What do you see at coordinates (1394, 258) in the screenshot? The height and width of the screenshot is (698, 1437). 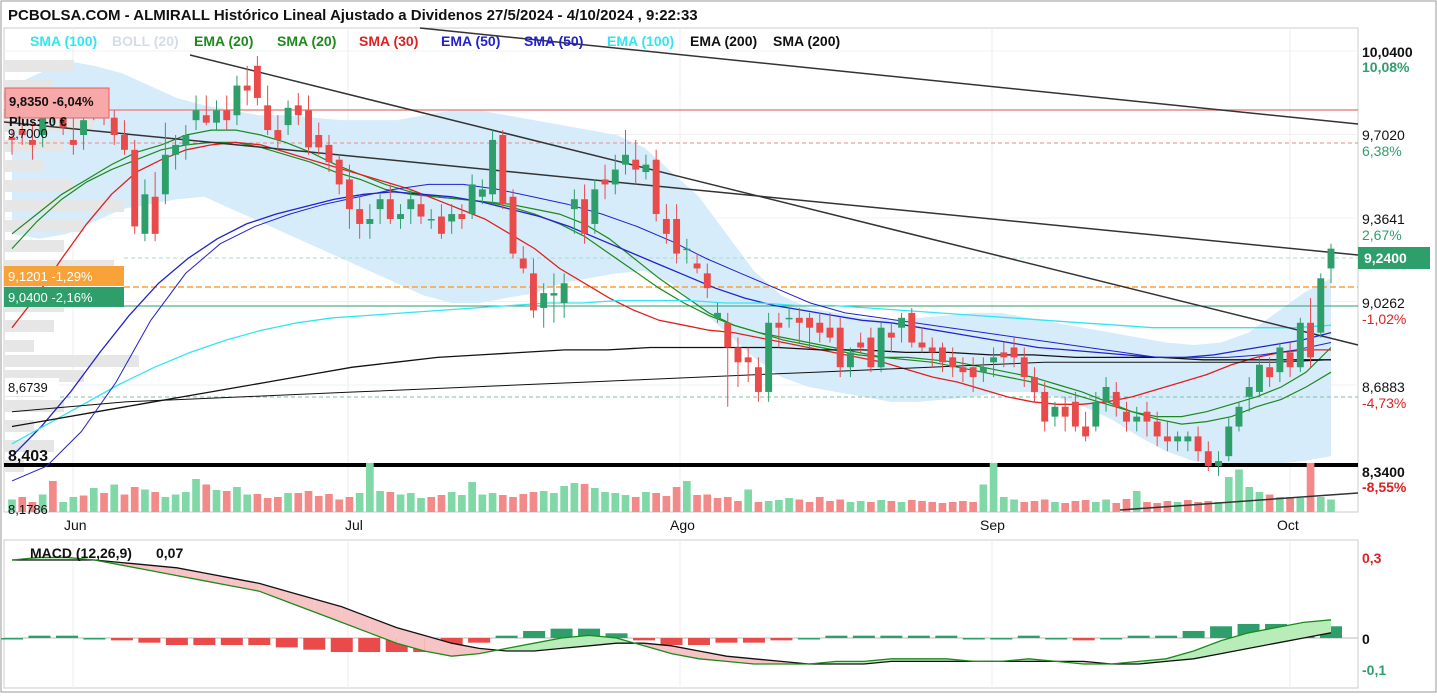 I see `current-price-box` at bounding box center [1394, 258].